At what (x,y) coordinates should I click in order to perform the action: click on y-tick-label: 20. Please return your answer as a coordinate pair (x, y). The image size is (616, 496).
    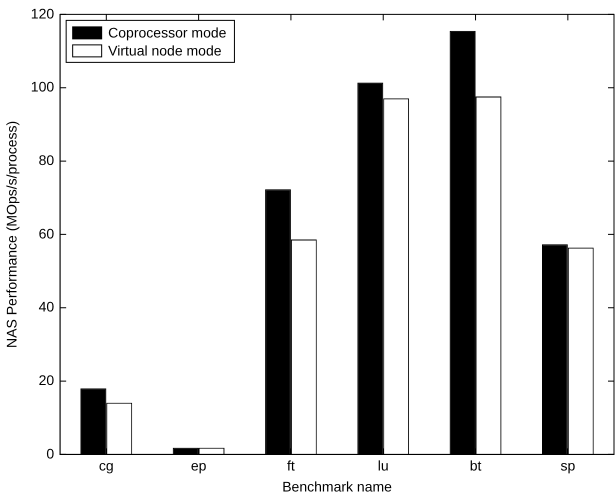
    Looking at the image, I should click on (46, 380).